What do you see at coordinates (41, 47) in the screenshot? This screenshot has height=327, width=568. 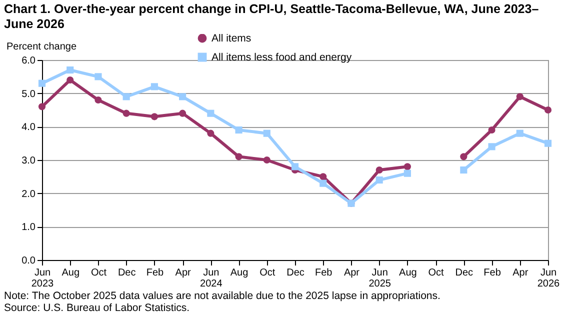 I see `y-axis-title: Percent change` at bounding box center [41, 47].